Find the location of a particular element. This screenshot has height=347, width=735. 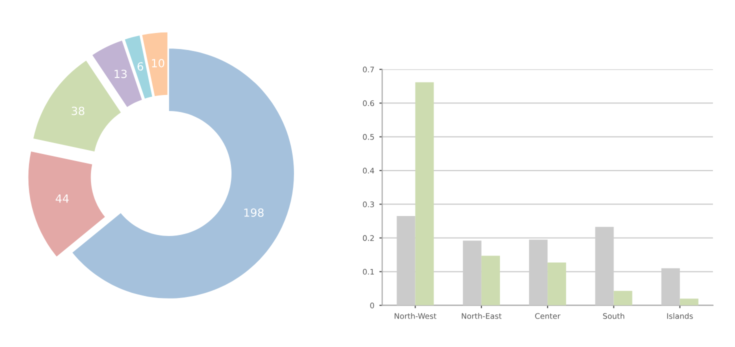

data-label: 198 is located at coordinates (254, 212).